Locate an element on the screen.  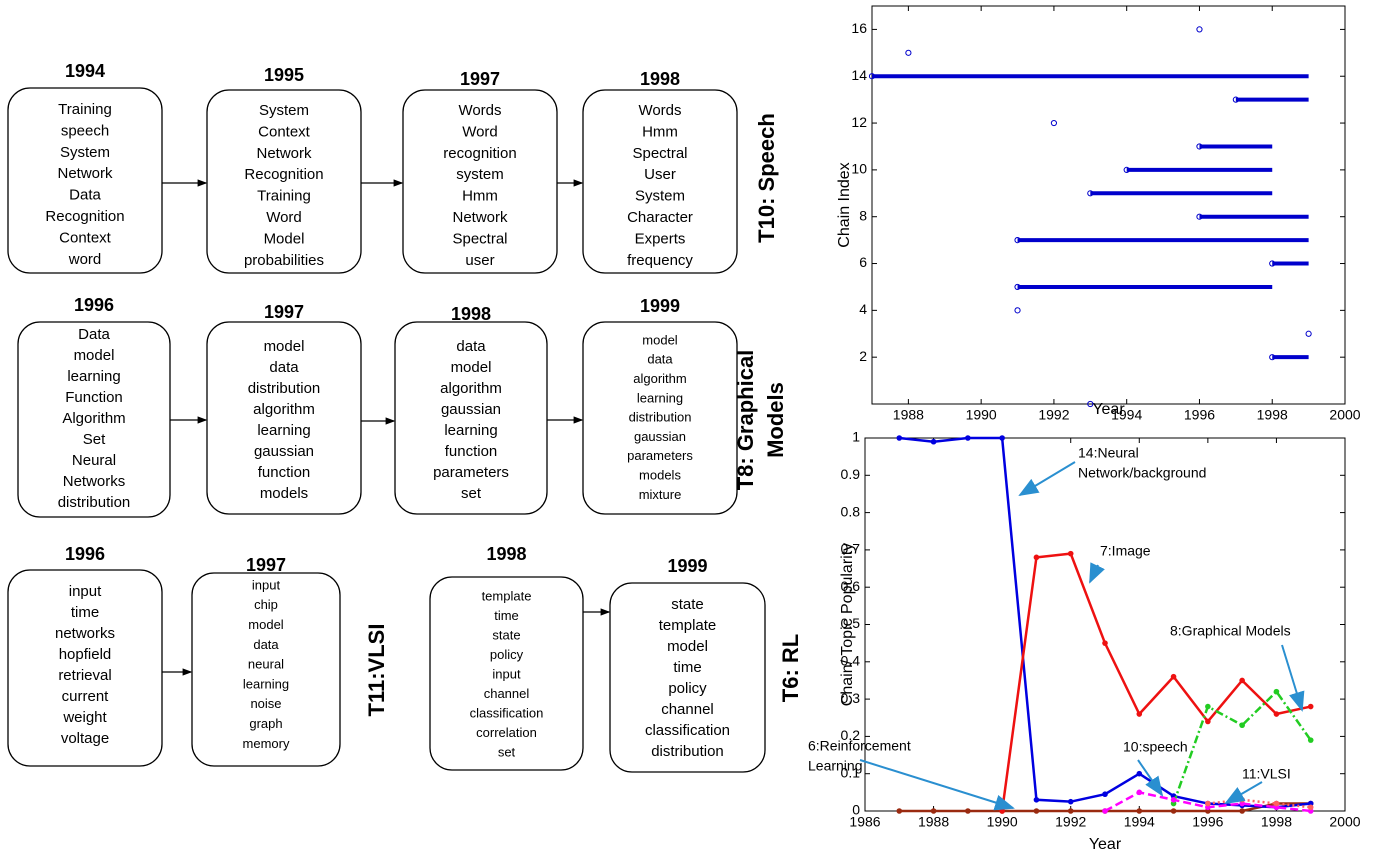
y-axis-label: Chain Index is located at coordinates (844, 204).